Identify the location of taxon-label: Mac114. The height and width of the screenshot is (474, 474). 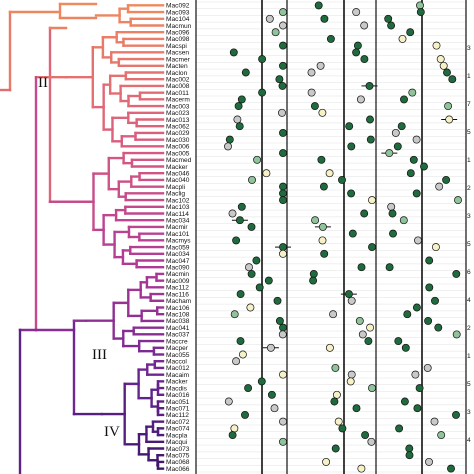
(177, 214).